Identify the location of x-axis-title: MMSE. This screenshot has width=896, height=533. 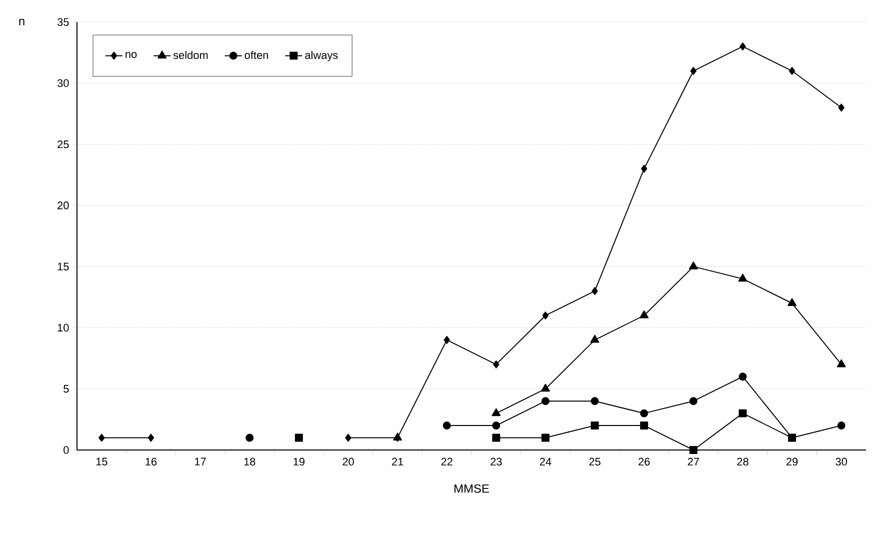
(471, 488).